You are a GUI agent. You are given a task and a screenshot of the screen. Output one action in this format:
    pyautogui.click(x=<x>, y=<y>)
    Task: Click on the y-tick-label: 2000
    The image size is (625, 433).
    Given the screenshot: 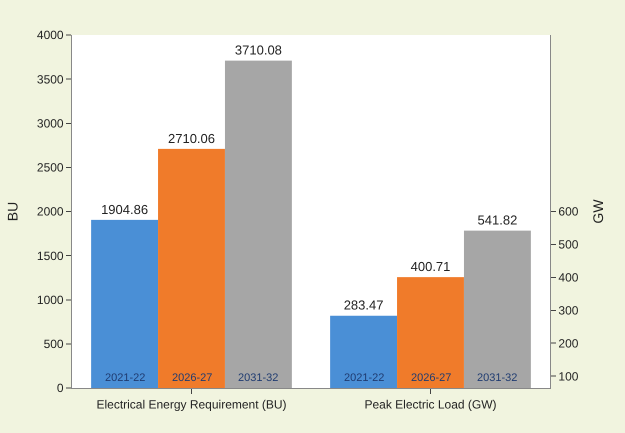 What is the action you would take?
    pyautogui.click(x=50, y=211)
    